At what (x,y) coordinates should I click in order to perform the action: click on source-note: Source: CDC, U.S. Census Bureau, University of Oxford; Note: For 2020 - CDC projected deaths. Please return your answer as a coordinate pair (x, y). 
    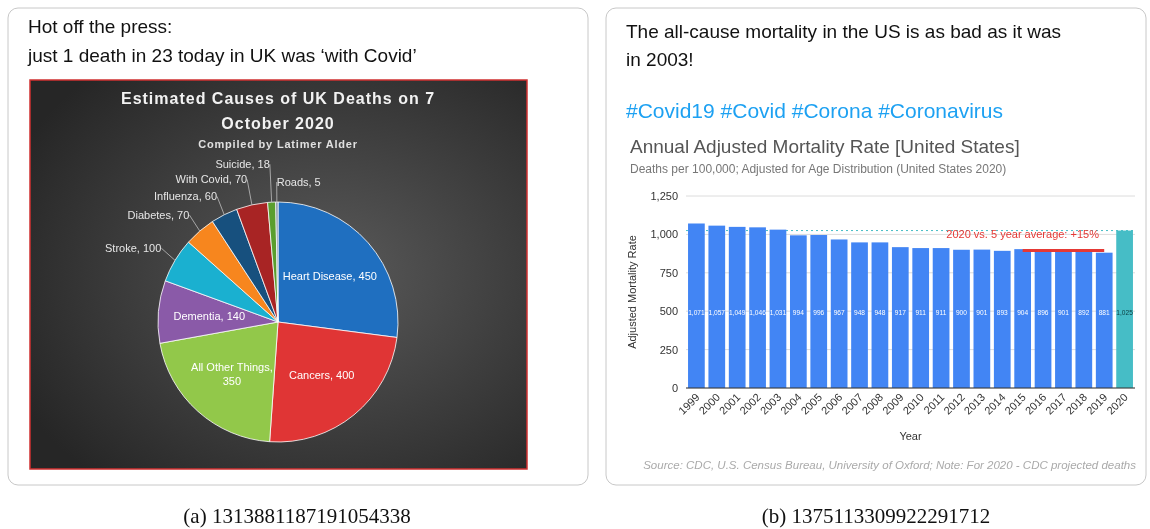
    Looking at the image, I should click on (890, 465).